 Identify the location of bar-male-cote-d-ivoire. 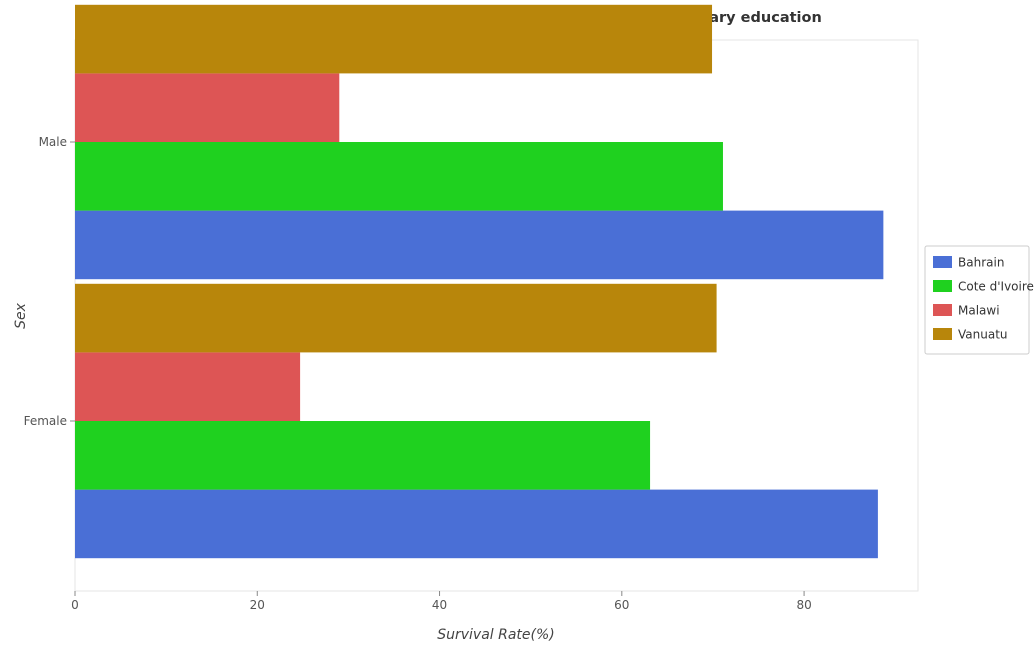
(399, 176).